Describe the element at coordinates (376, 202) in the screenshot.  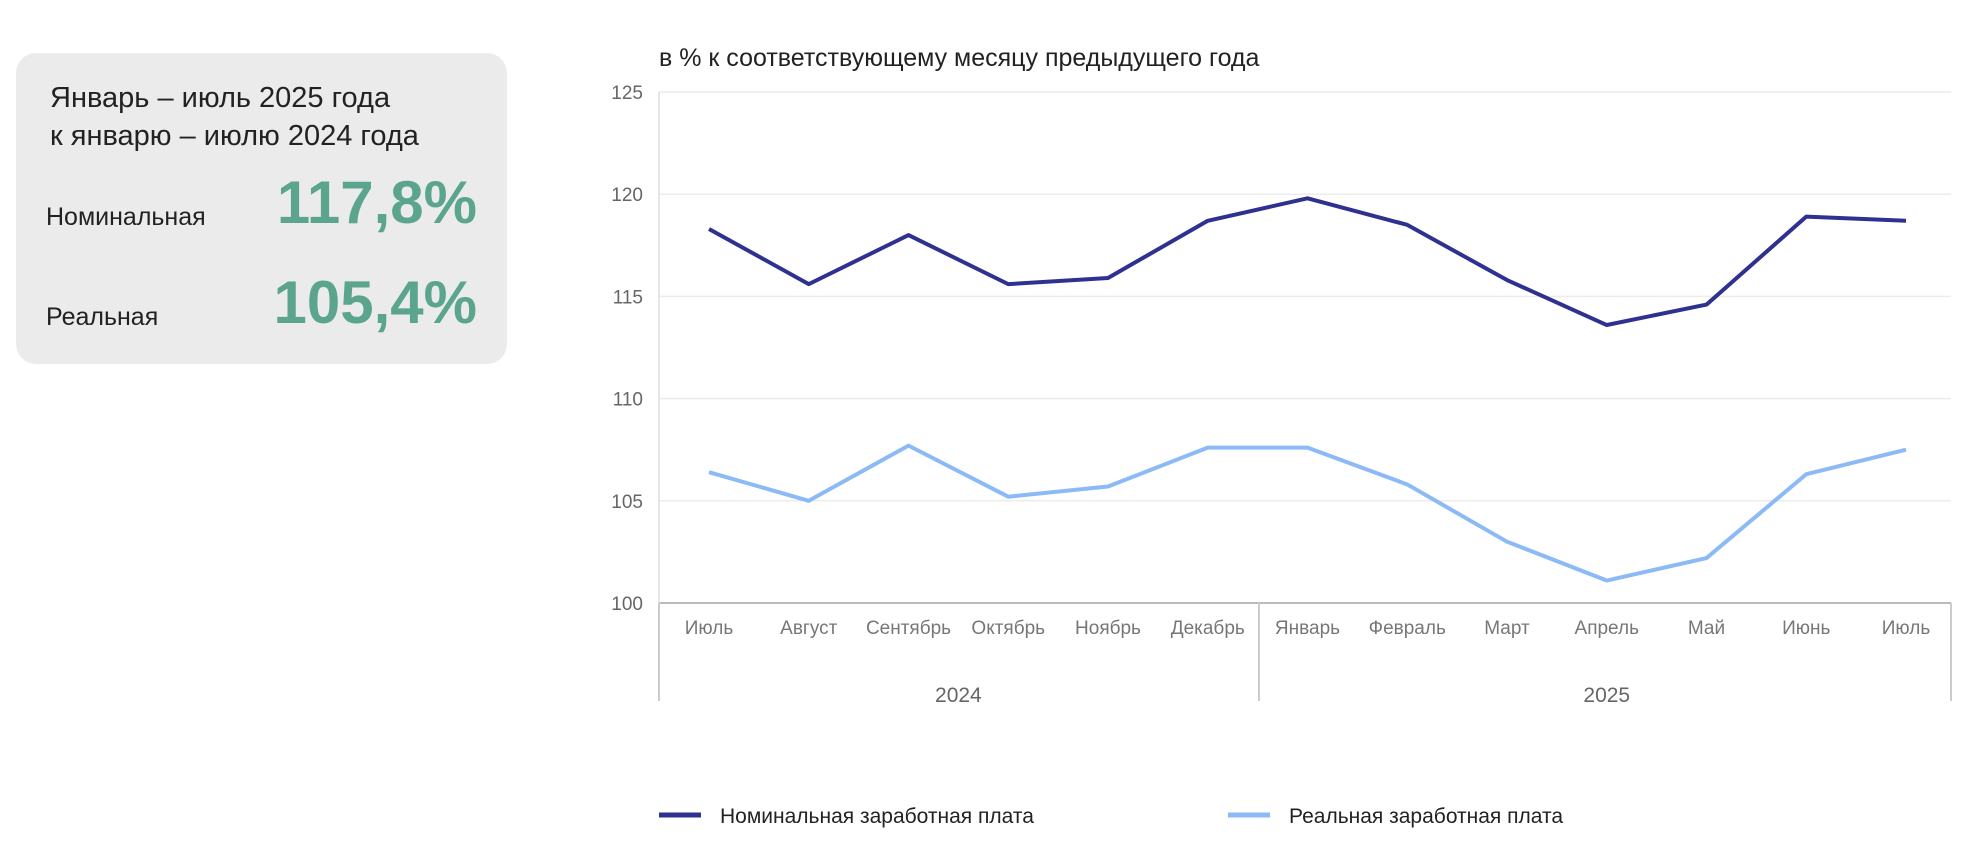
I see `nominal-value: 117,8%` at that location.